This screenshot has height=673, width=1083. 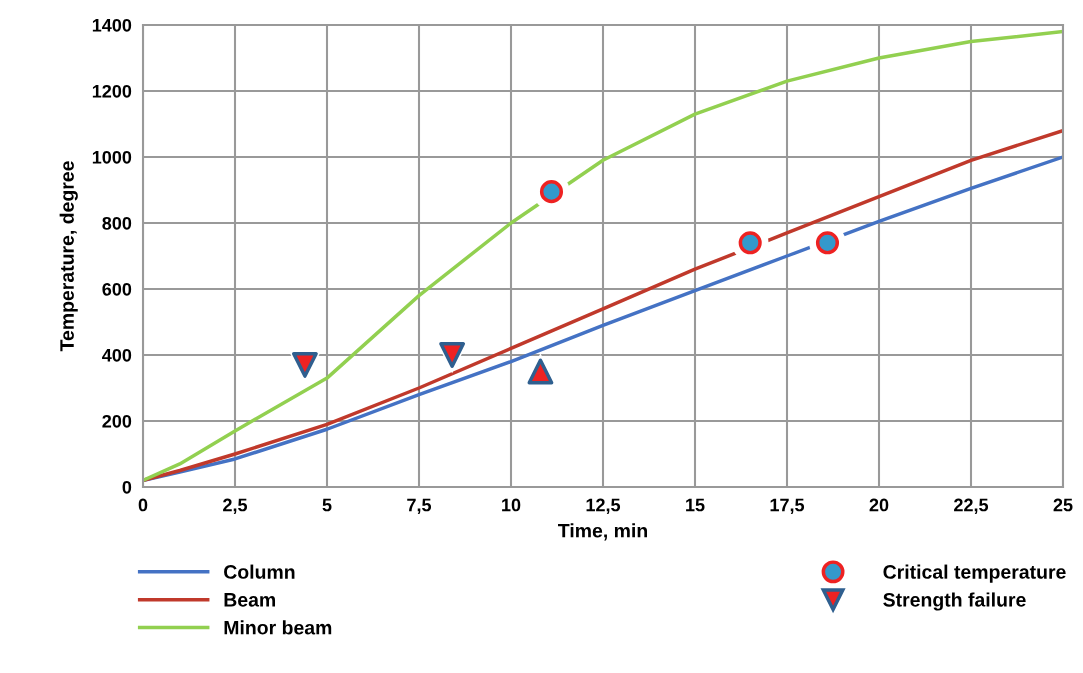 I want to click on x-axis-title: Time, min, so click(x=603, y=532).